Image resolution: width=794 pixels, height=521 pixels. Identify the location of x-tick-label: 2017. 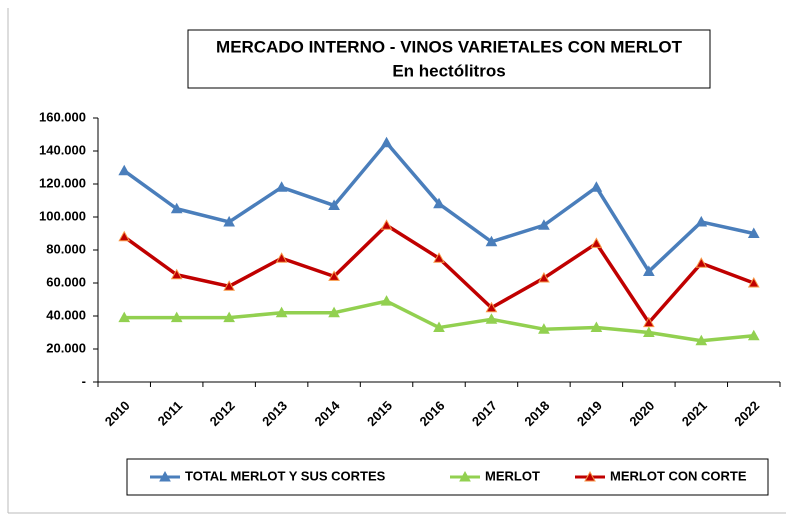
(484, 413).